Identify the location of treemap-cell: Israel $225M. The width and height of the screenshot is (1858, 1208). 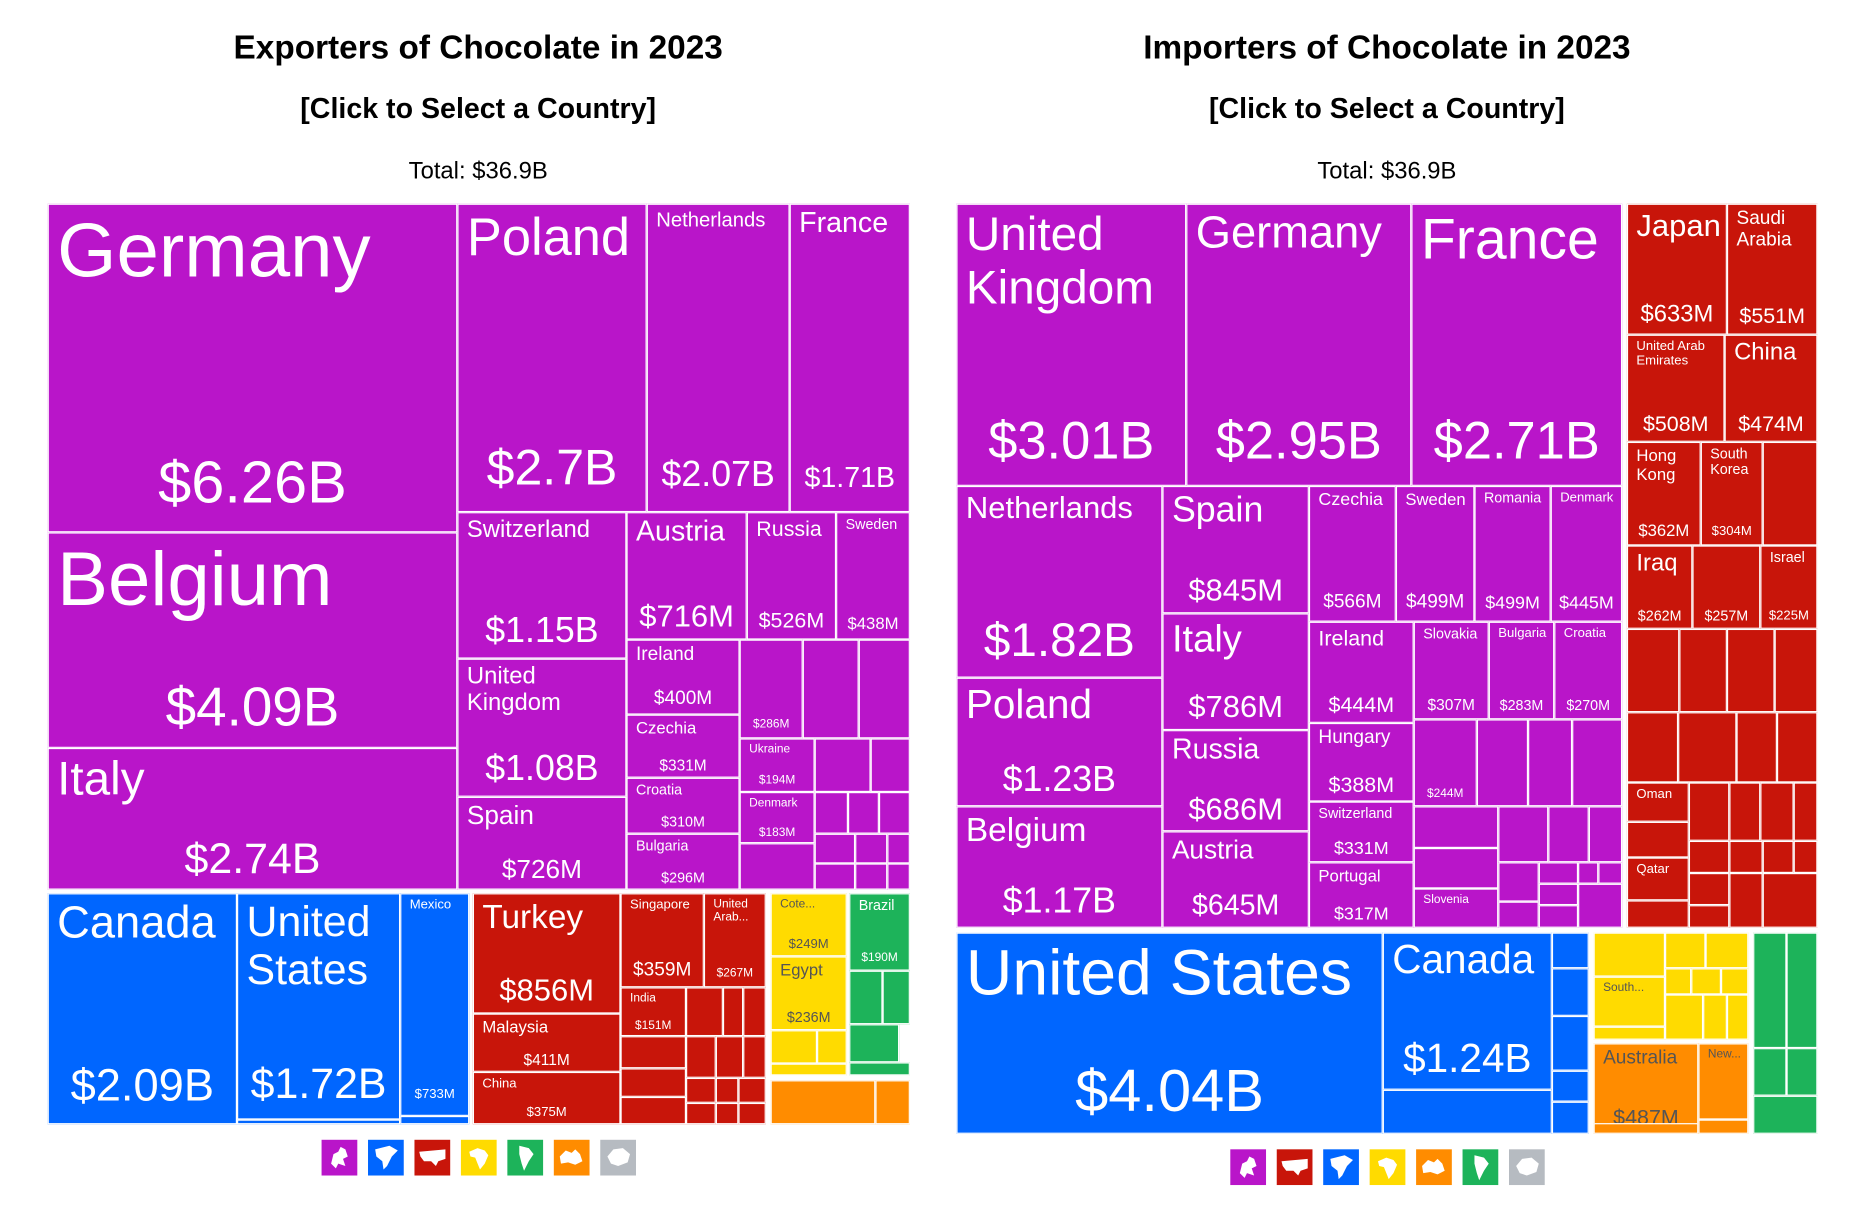
(1789, 587).